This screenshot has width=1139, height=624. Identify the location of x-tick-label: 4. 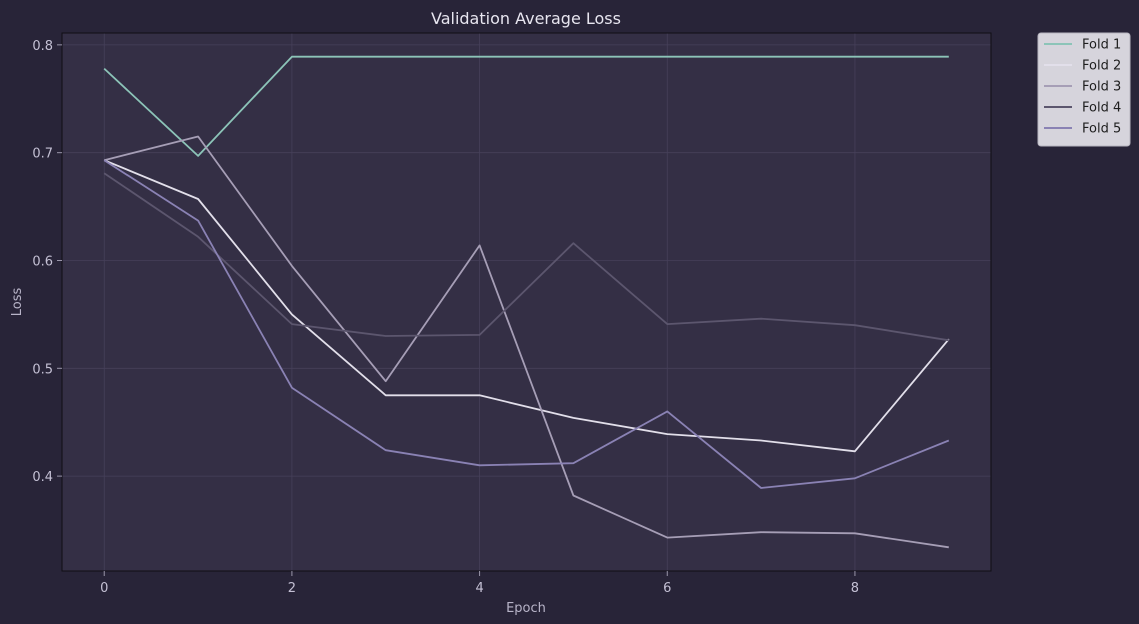
(479, 588).